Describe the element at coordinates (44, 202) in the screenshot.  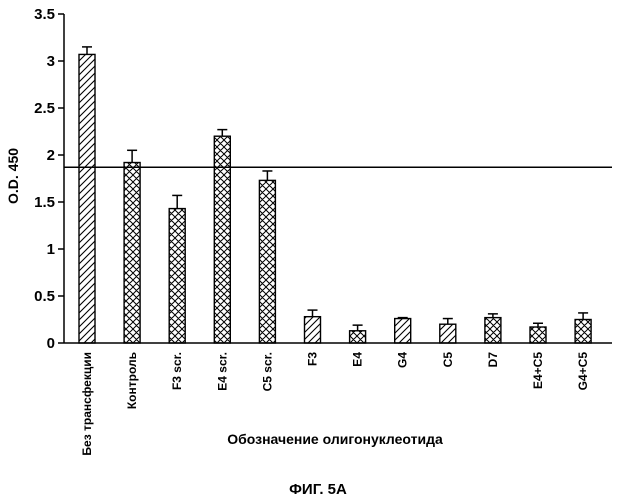
I see `y-tick-label: 1.5` at that location.